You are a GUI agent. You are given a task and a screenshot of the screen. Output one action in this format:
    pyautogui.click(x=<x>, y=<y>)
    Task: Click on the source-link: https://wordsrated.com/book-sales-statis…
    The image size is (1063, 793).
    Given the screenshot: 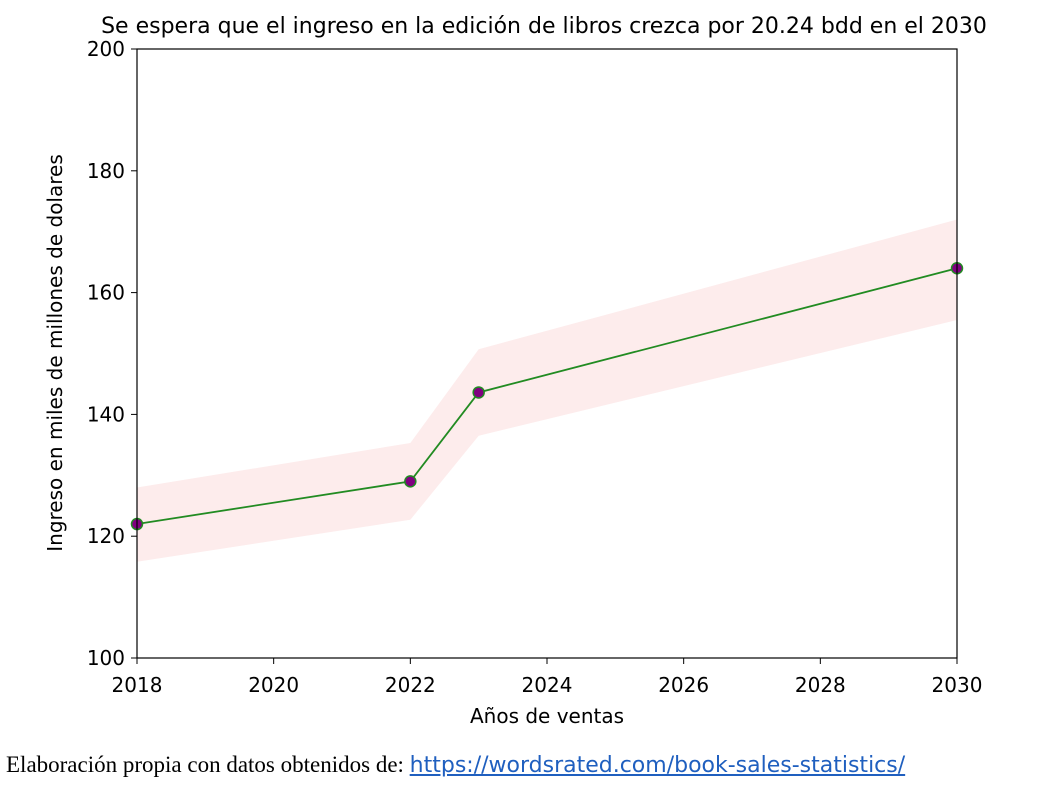 What is the action you would take?
    pyautogui.click(x=657, y=765)
    